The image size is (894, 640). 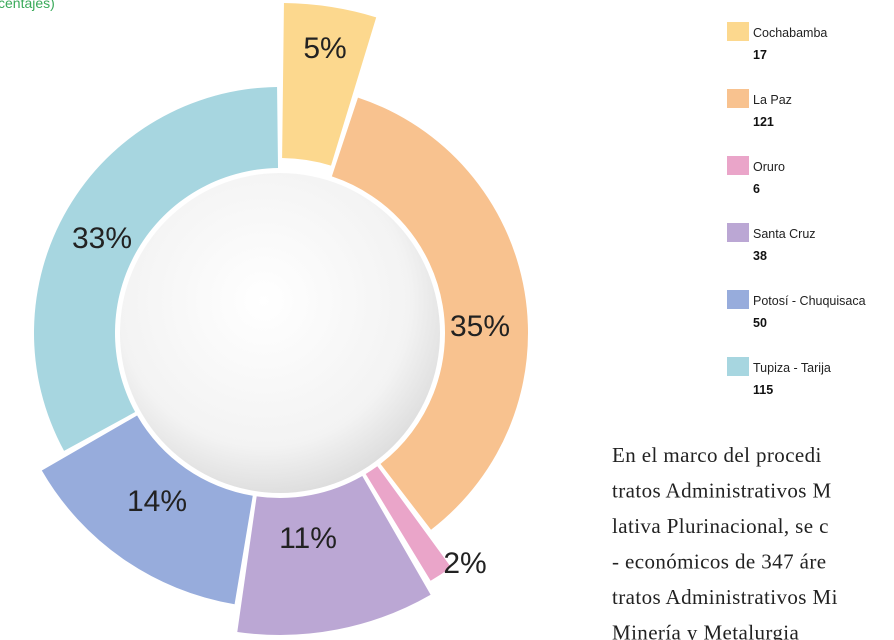 What do you see at coordinates (756, 189) in the screenshot?
I see `legend-value: 6` at bounding box center [756, 189].